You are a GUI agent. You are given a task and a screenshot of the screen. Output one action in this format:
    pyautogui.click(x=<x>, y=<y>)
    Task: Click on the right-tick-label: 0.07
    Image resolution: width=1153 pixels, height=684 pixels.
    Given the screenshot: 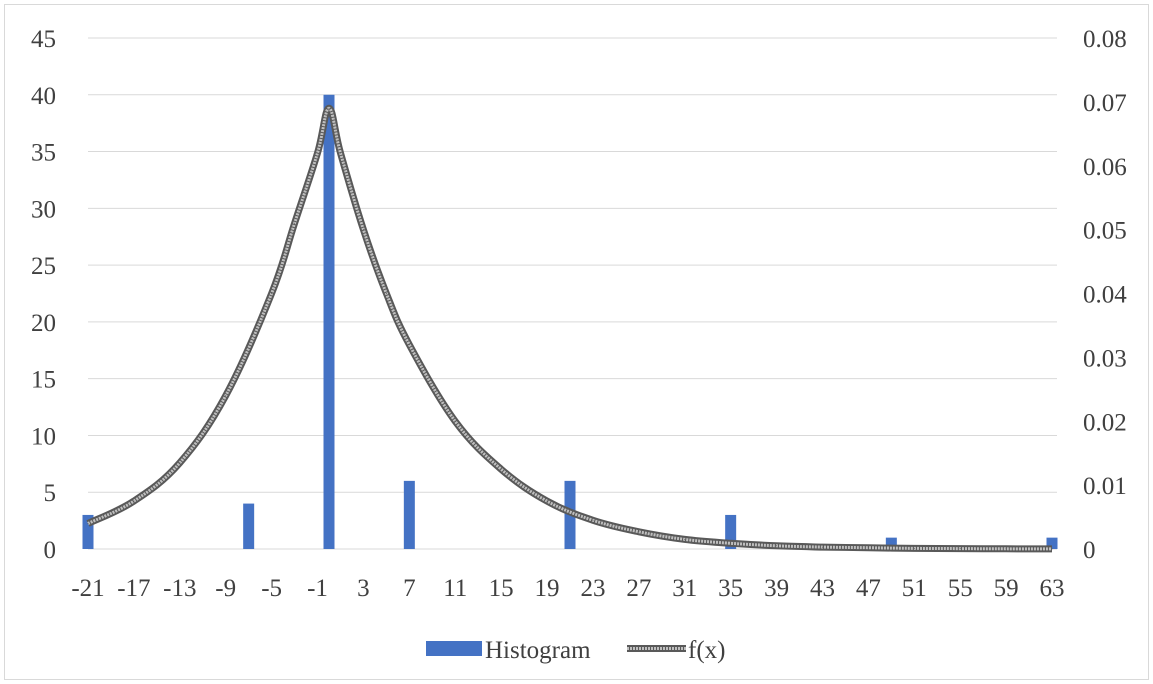 What is the action you would take?
    pyautogui.click(x=1105, y=103)
    